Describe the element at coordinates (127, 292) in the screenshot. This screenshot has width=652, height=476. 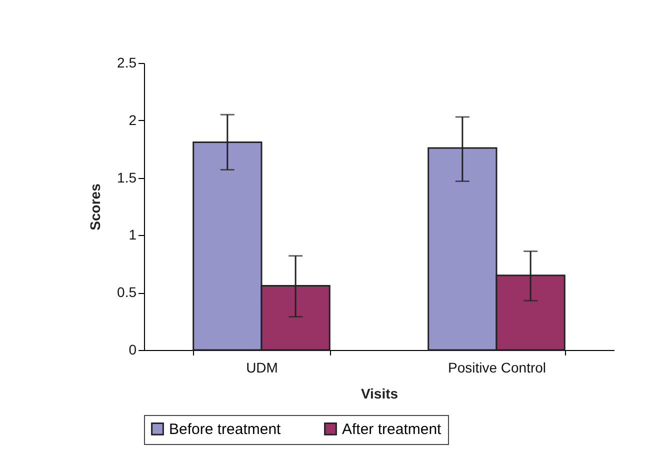
I see `y-tick-label: 0.5` at that location.